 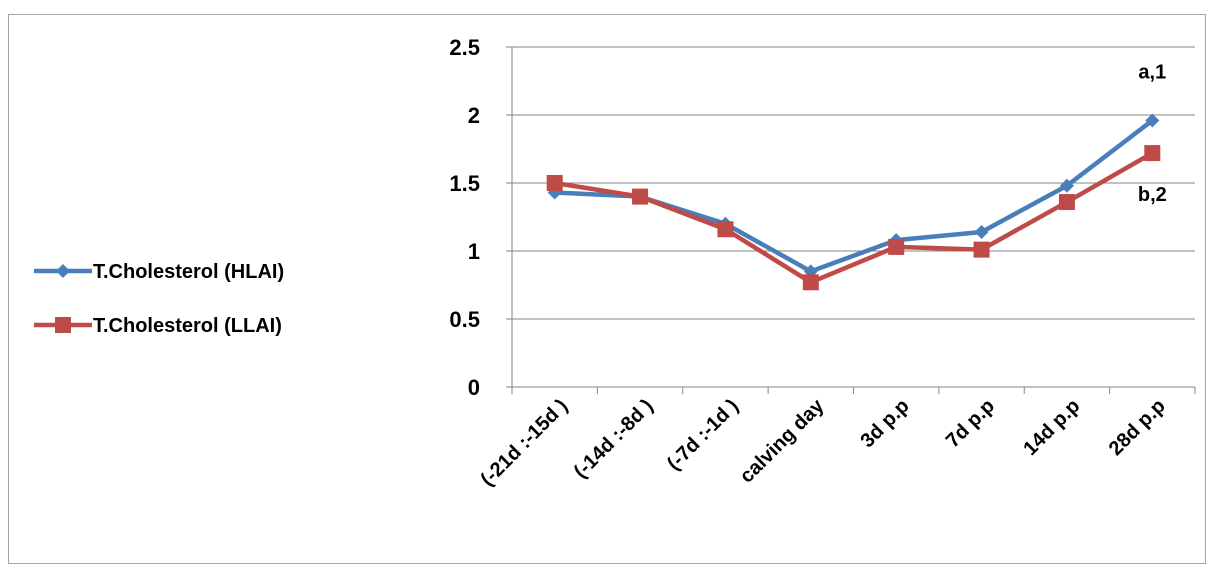 I want to click on x-tick-label: calving day, so click(x=782, y=440).